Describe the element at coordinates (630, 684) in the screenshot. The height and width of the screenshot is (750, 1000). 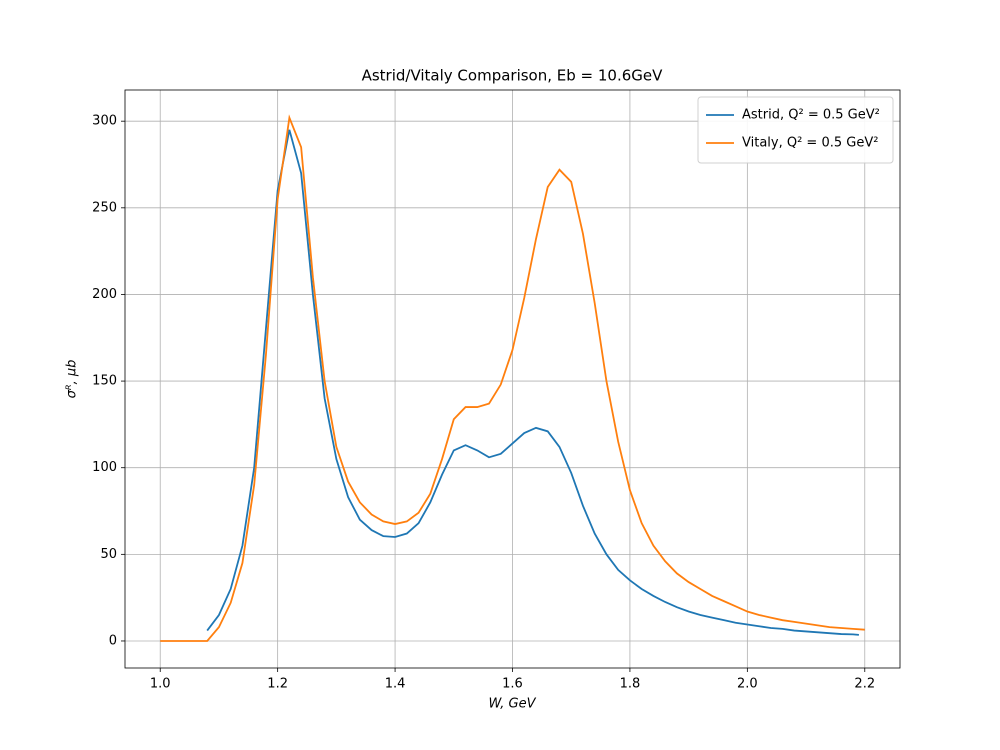
I see `x-tick-label: 1.8` at that location.